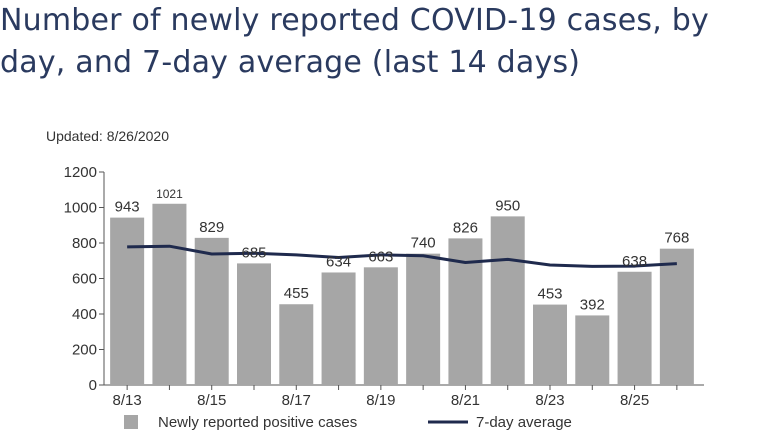 The height and width of the screenshot is (432, 764). What do you see at coordinates (296, 293) in the screenshot?
I see `data-label: 455` at bounding box center [296, 293].